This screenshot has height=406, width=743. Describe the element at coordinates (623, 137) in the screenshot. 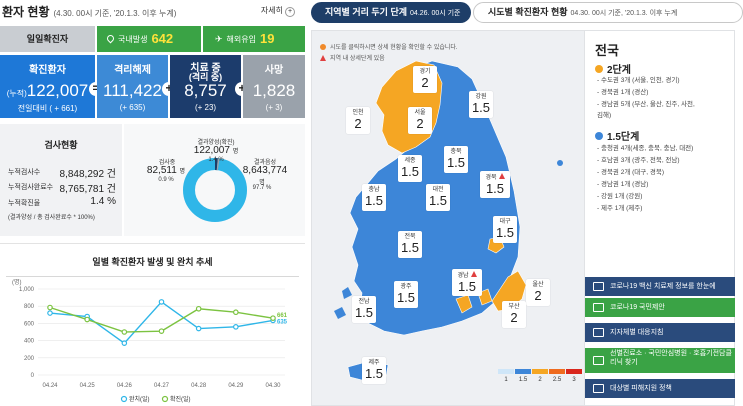

I see `level15-title: 1.5단계` at that location.